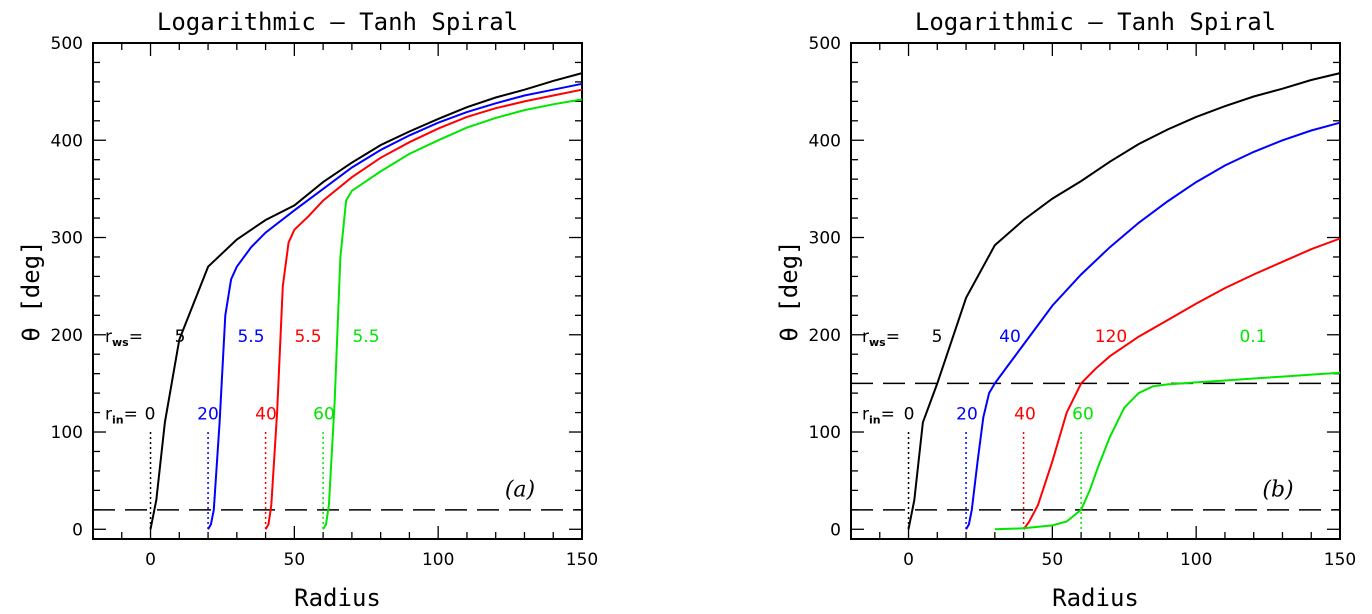 The image size is (1372, 614). I want to click on panel-label: (b), so click(1277, 489).